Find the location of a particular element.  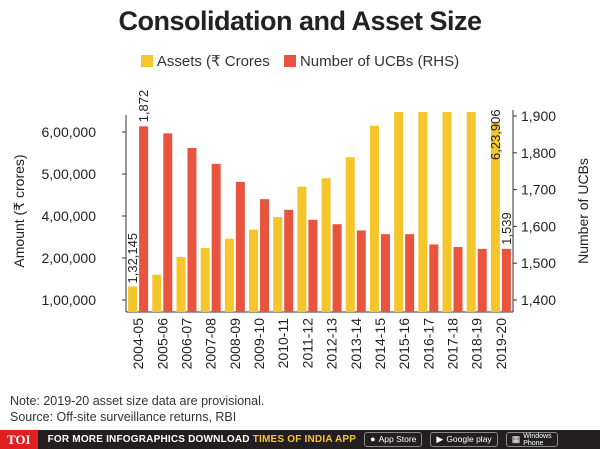

x-tick-label: 2012-13 is located at coordinates (332, 344).